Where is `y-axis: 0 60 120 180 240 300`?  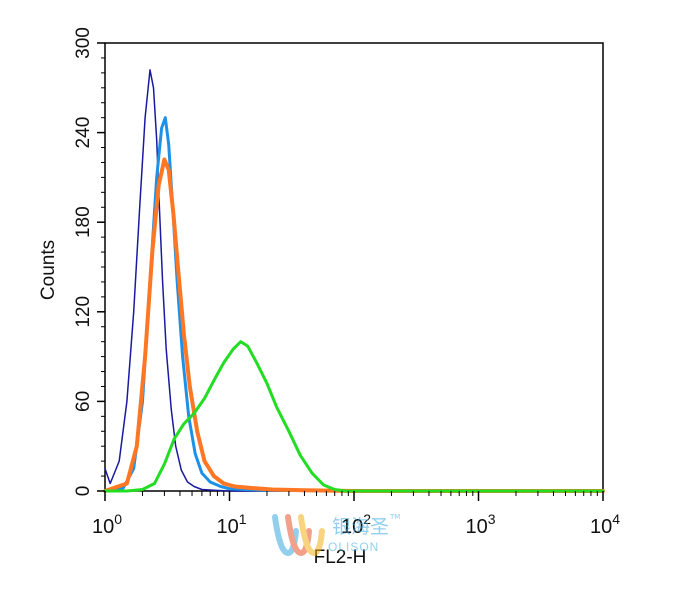
y-axis: 0 60 120 180 240 300 is located at coordinates (89, 261).